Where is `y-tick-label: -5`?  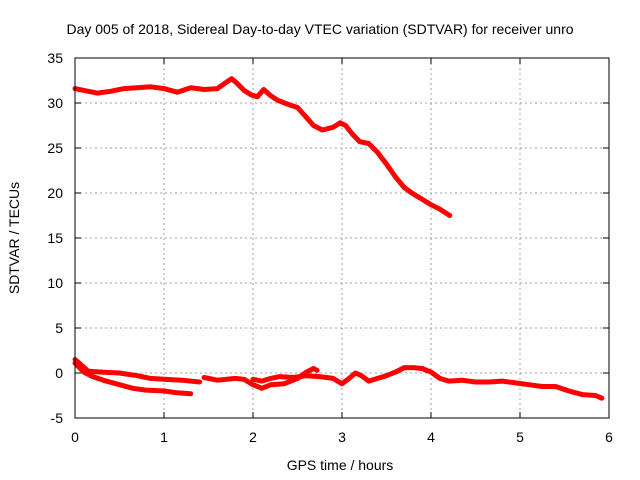 y-tick-label: -5 is located at coordinates (57, 418).